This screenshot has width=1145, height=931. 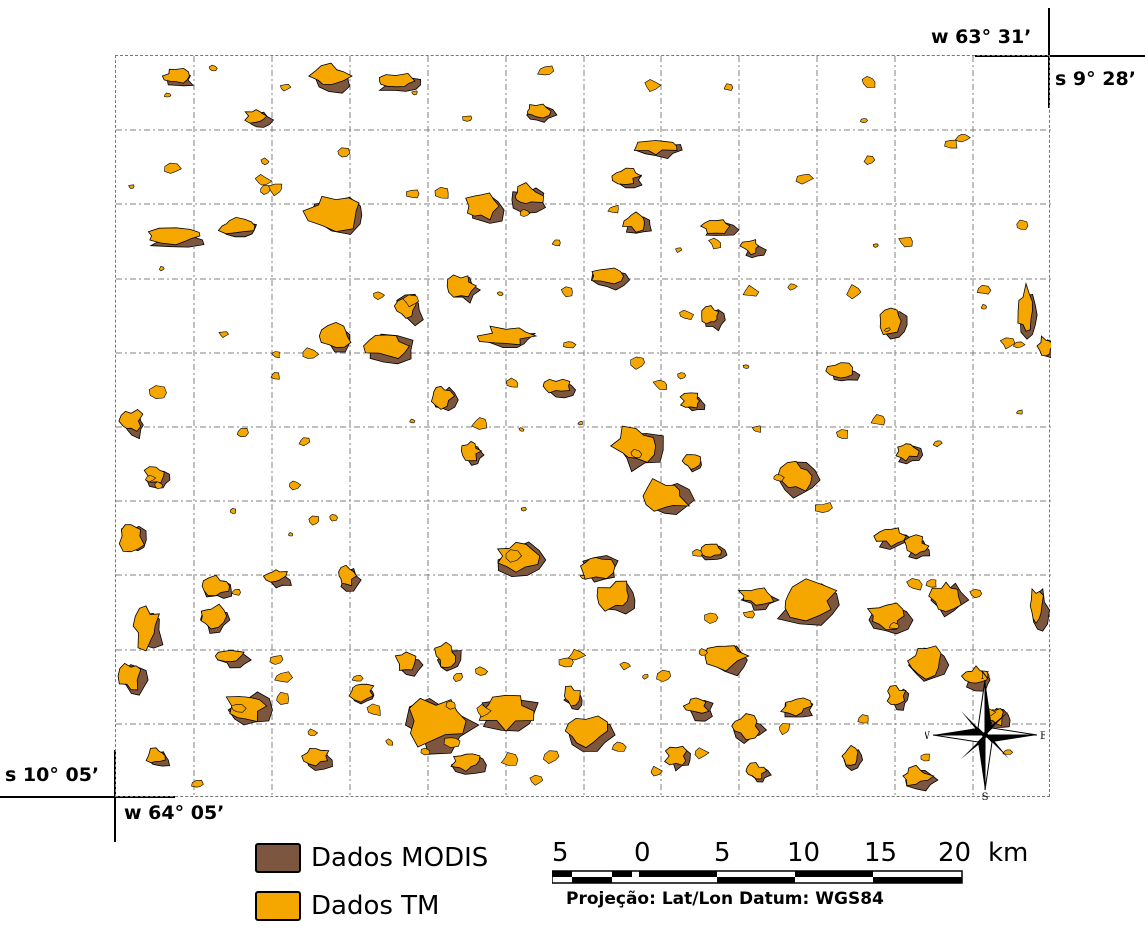 I want to click on legend-item-tm: Dados TM, so click(x=347, y=906).